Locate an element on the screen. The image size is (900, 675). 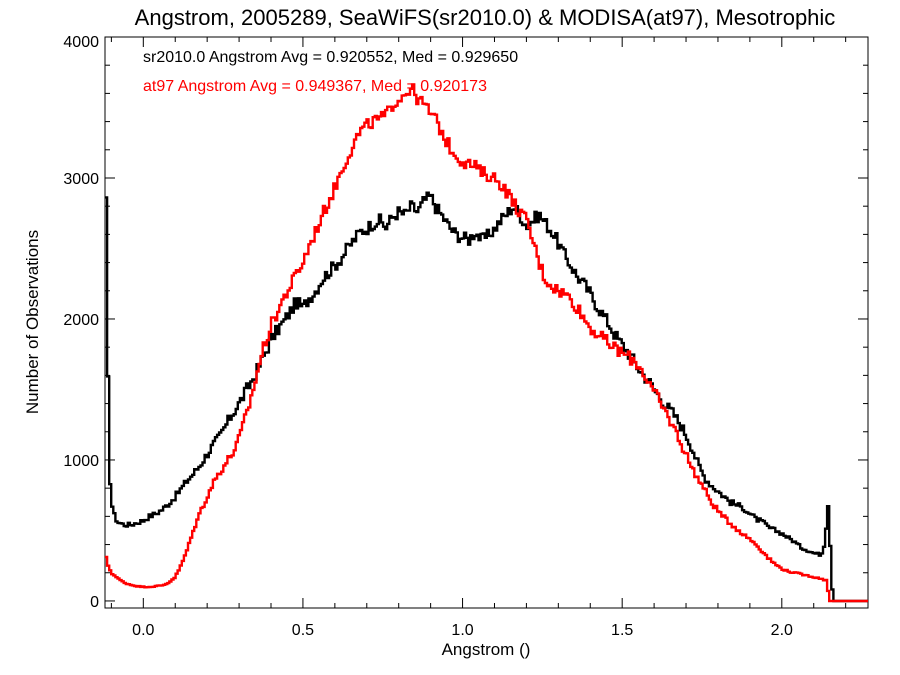
x-axis-label: Angstrom () is located at coordinates (486, 649).